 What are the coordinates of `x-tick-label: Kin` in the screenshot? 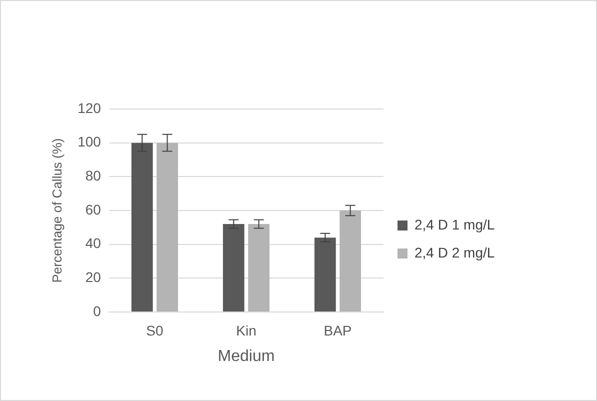 It's located at (246, 330).